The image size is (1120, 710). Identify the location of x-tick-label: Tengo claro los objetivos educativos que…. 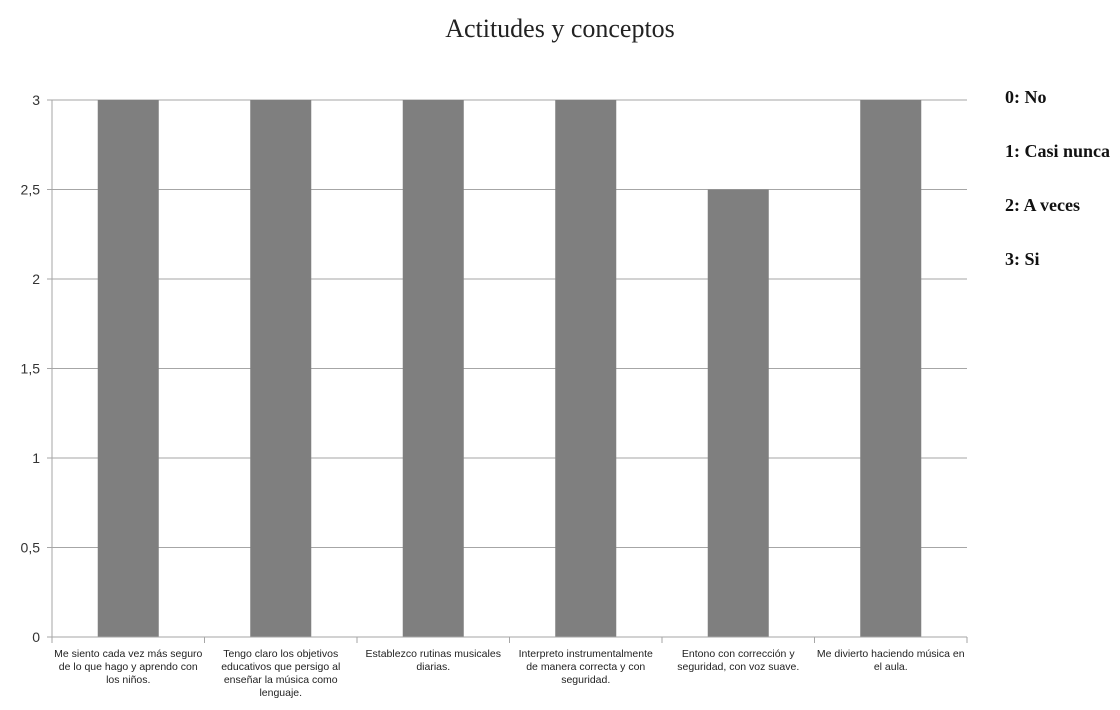
(281, 673).